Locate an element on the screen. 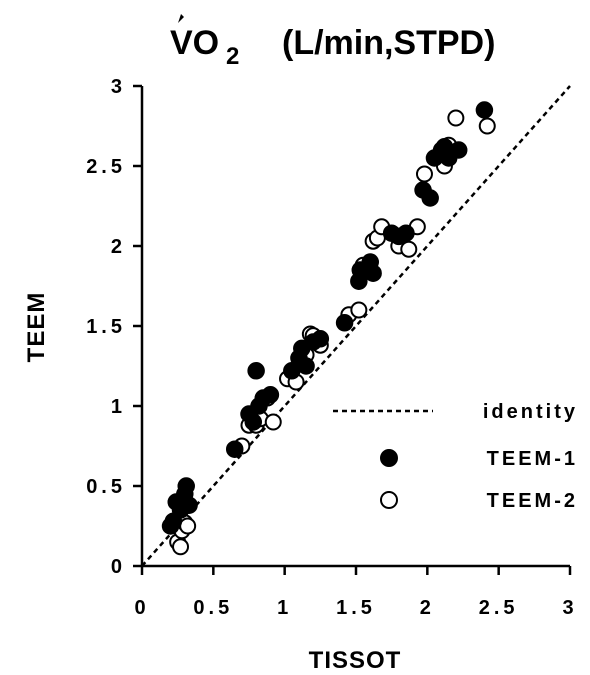 This screenshot has height=675, width=590. y-tick-label: 0.5 is located at coordinates (106, 487).